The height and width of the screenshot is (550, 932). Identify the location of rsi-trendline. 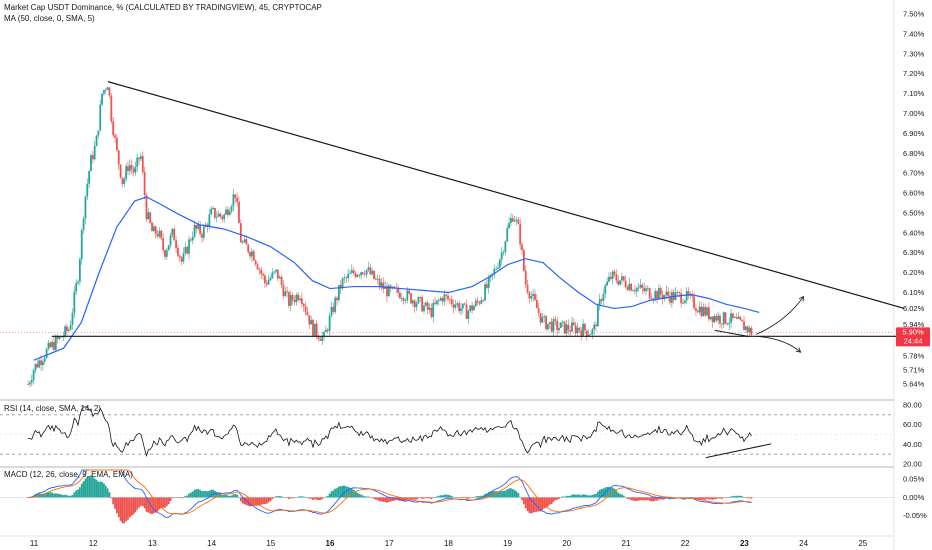
(738, 451).